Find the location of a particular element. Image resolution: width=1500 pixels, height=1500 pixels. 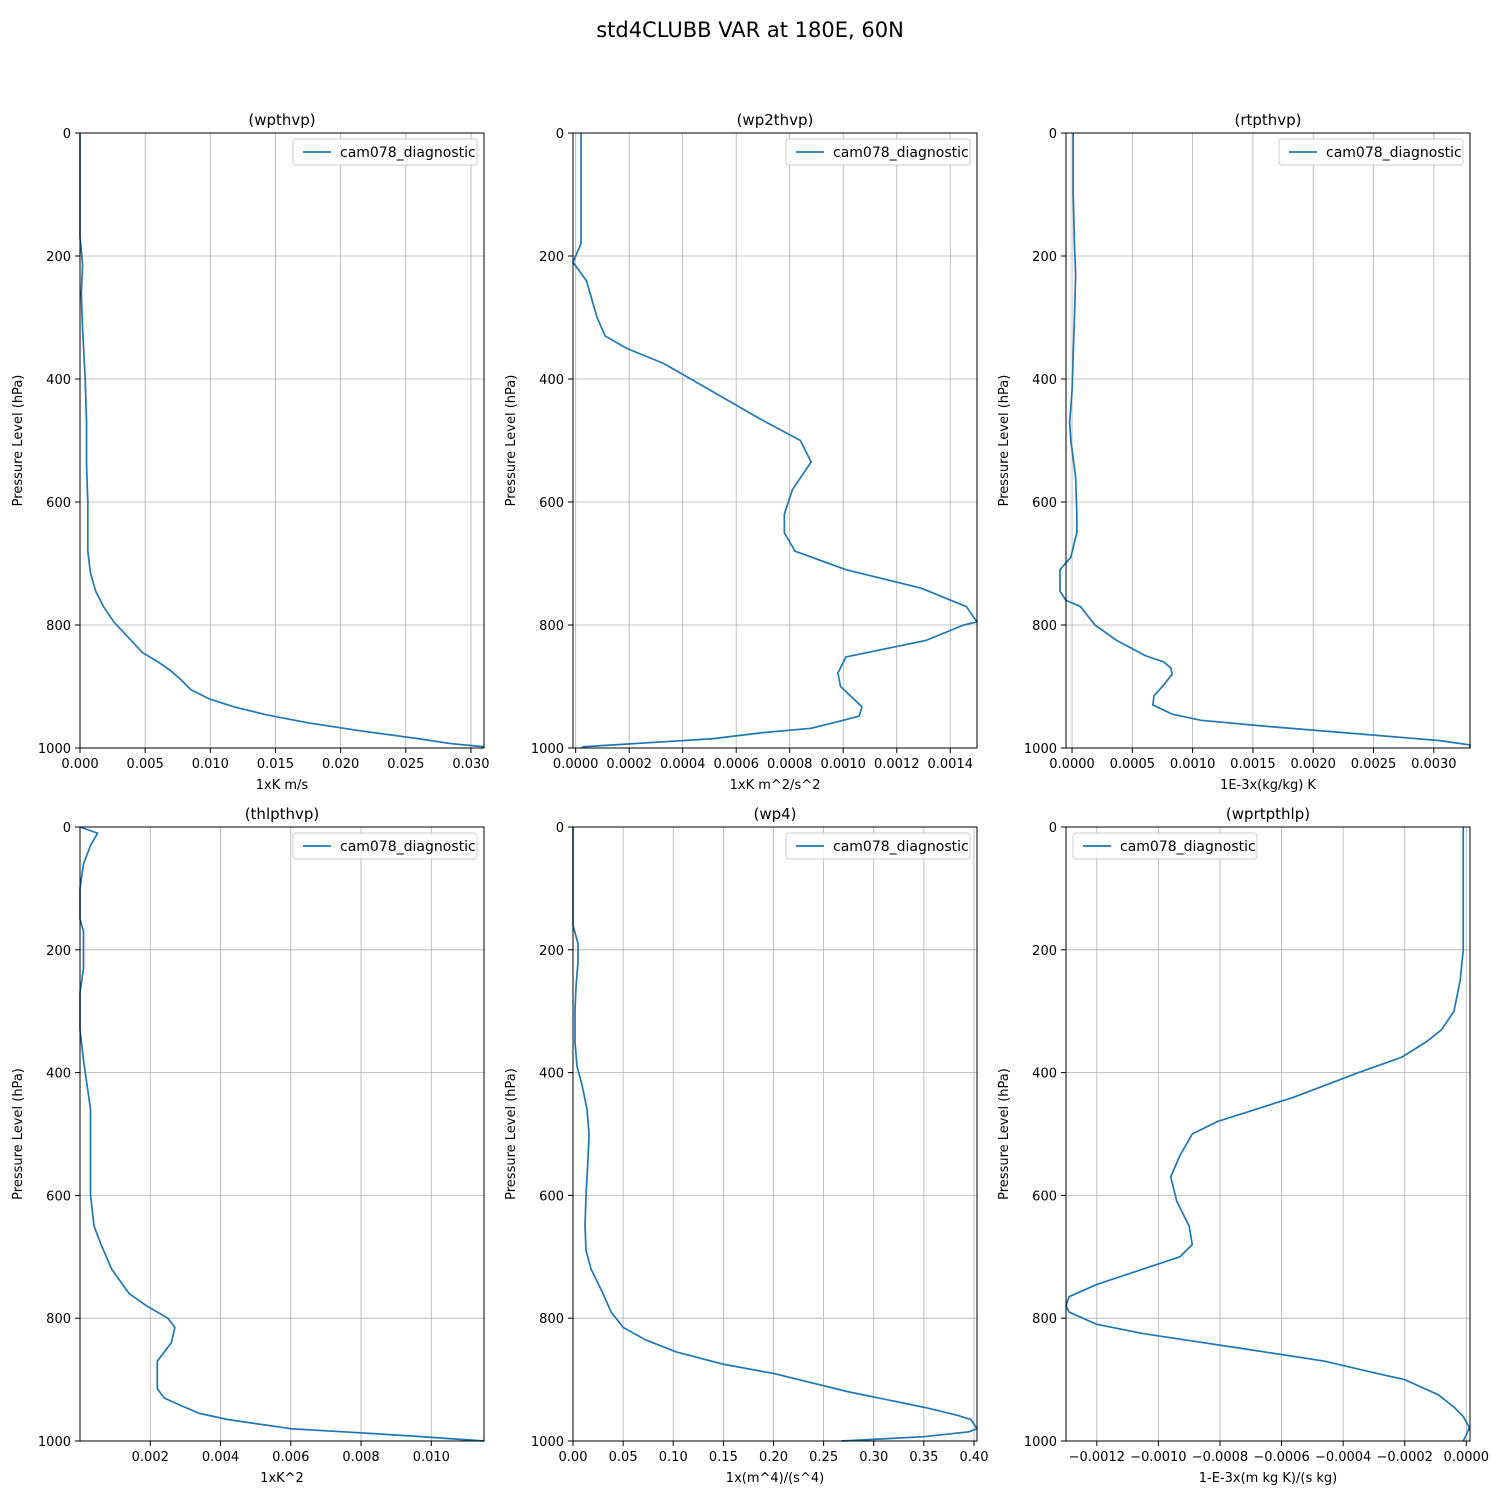

x-tick-label: −0.0006 is located at coordinates (1281, 1457).